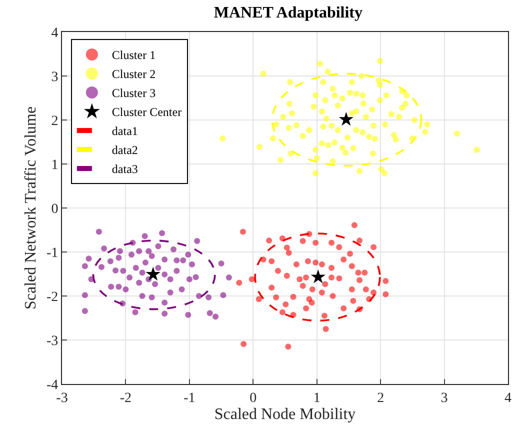 This screenshot has height=432, width=524. What do you see at coordinates (31, 208) in the screenshot?
I see `y-axis-title: Scaled Network Traffic Volume` at bounding box center [31, 208].